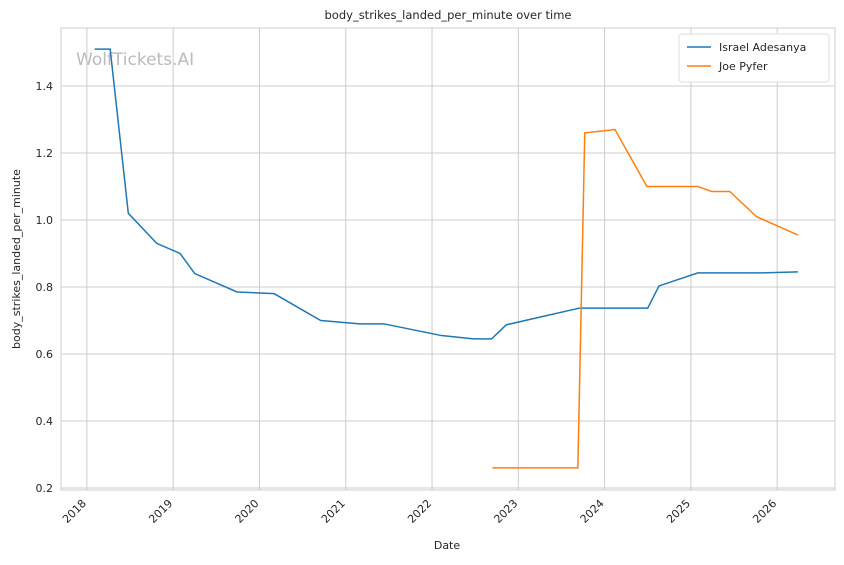  I want to click on x-tick-label: 2026, so click(764, 511).